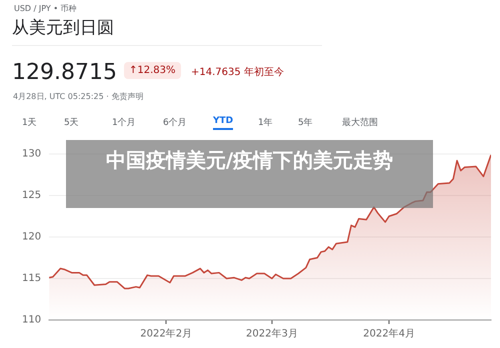  I want to click on x-tick-label: 2022年3月, so click(272, 334).